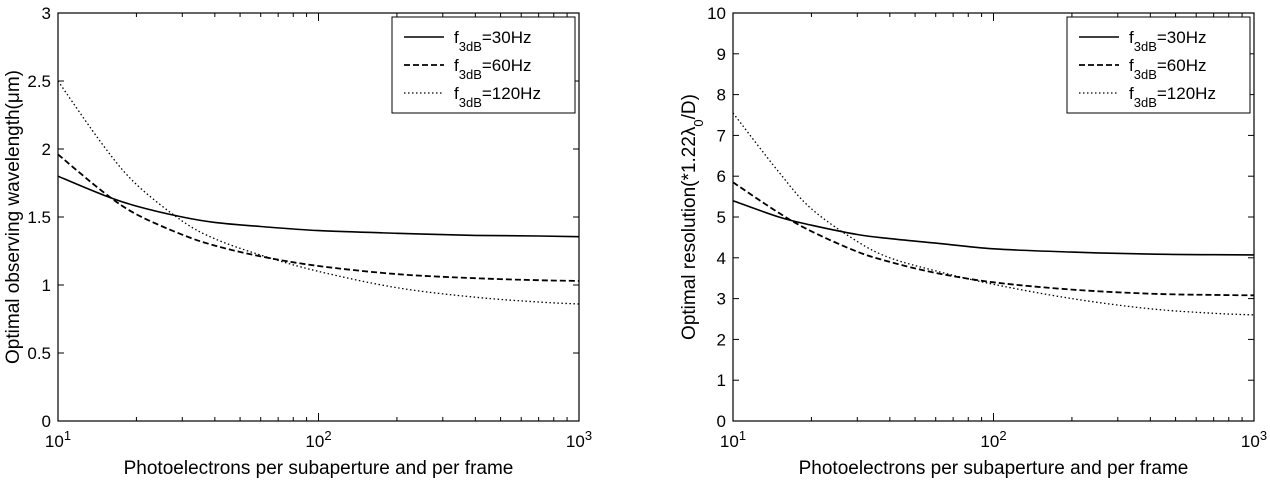 The height and width of the screenshot is (480, 1270). Describe the element at coordinates (721, 176) in the screenshot. I see `y-tick-label: 6` at that location.